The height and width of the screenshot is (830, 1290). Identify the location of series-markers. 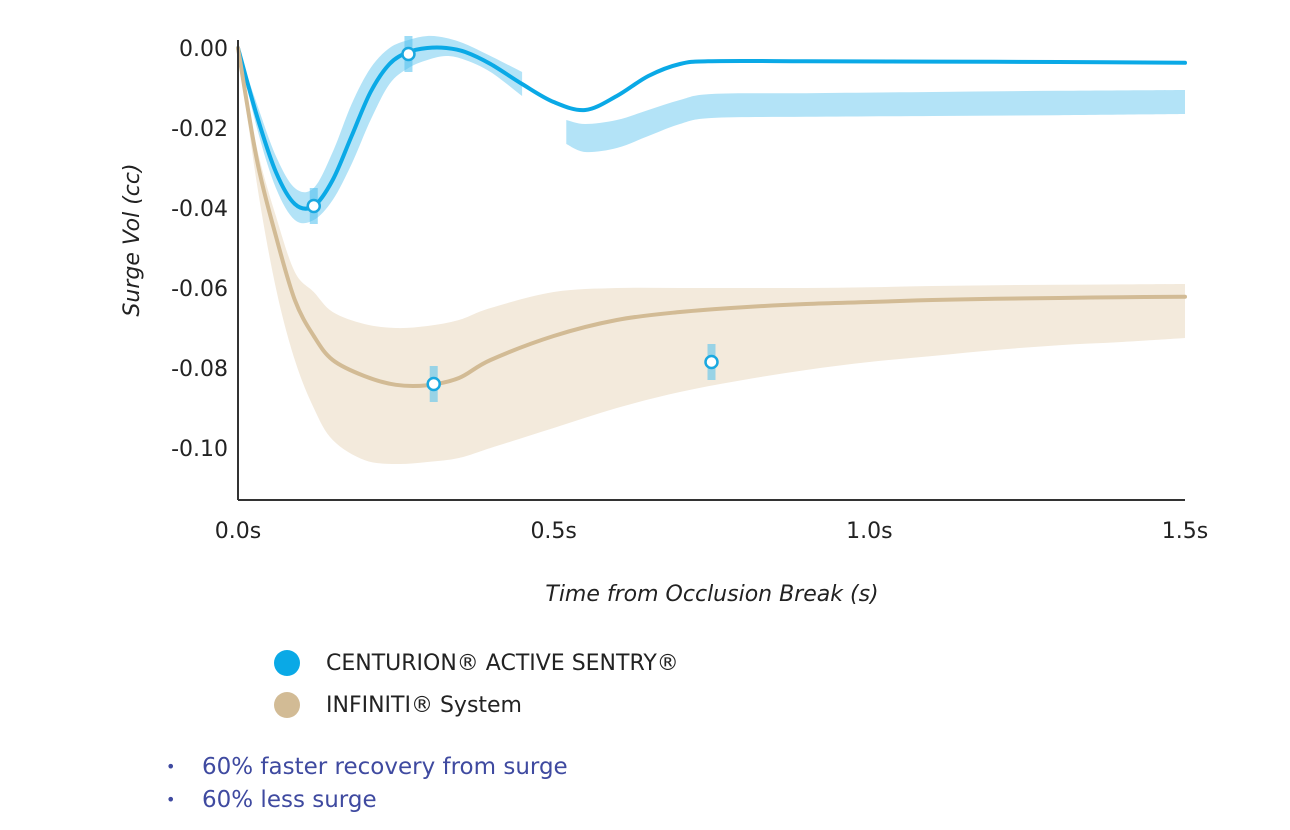
(512, 219).